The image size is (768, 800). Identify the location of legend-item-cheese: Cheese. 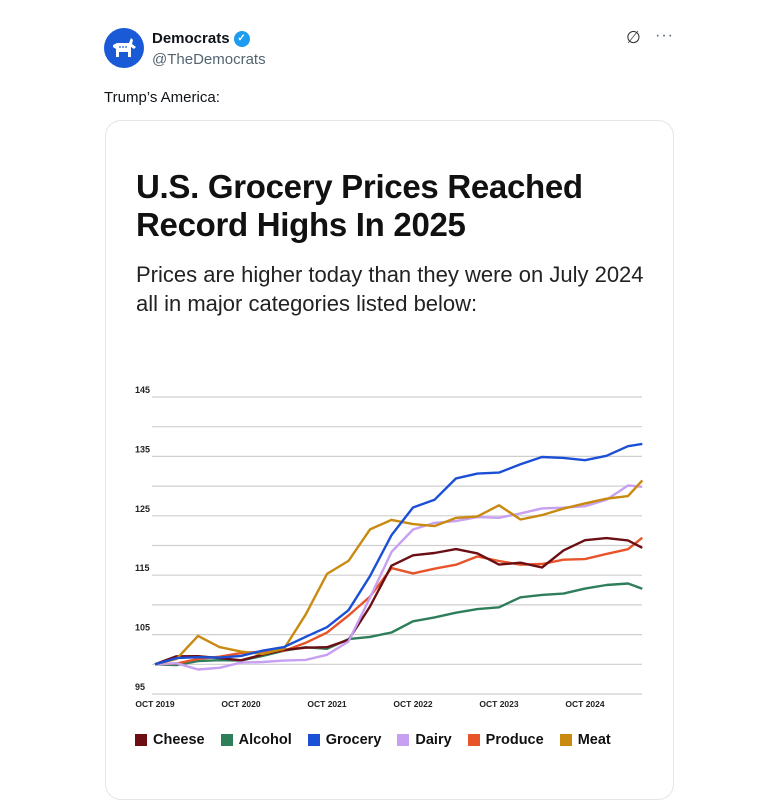
(170, 740).